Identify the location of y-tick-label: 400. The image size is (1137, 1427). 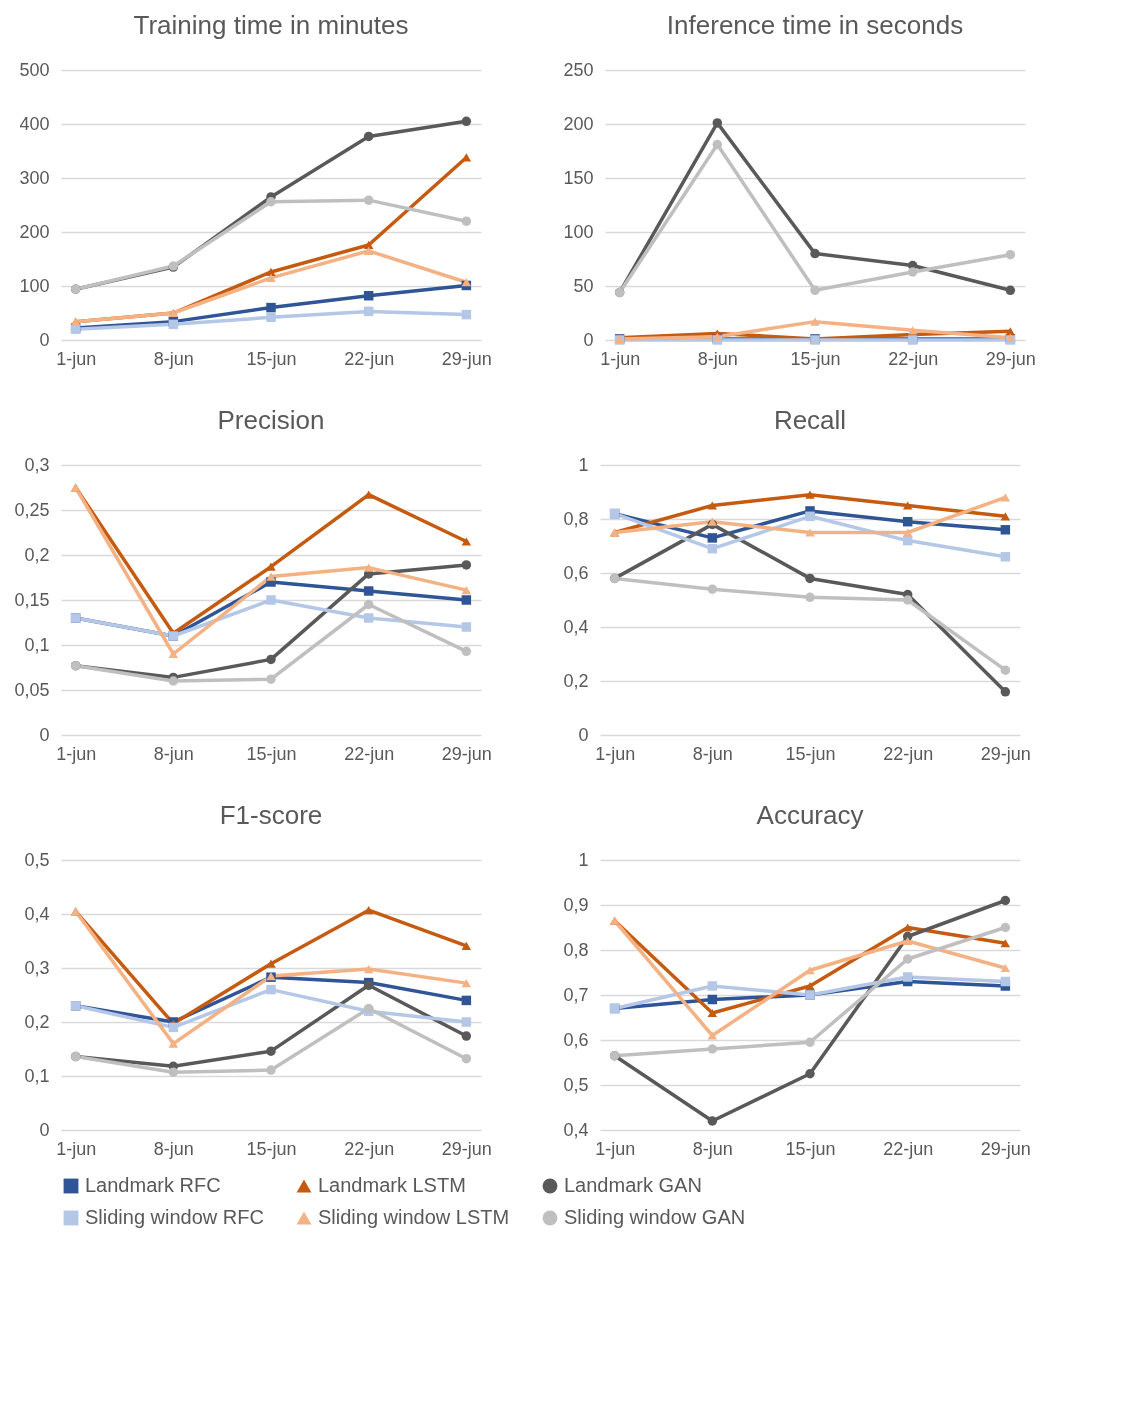
(34, 123).